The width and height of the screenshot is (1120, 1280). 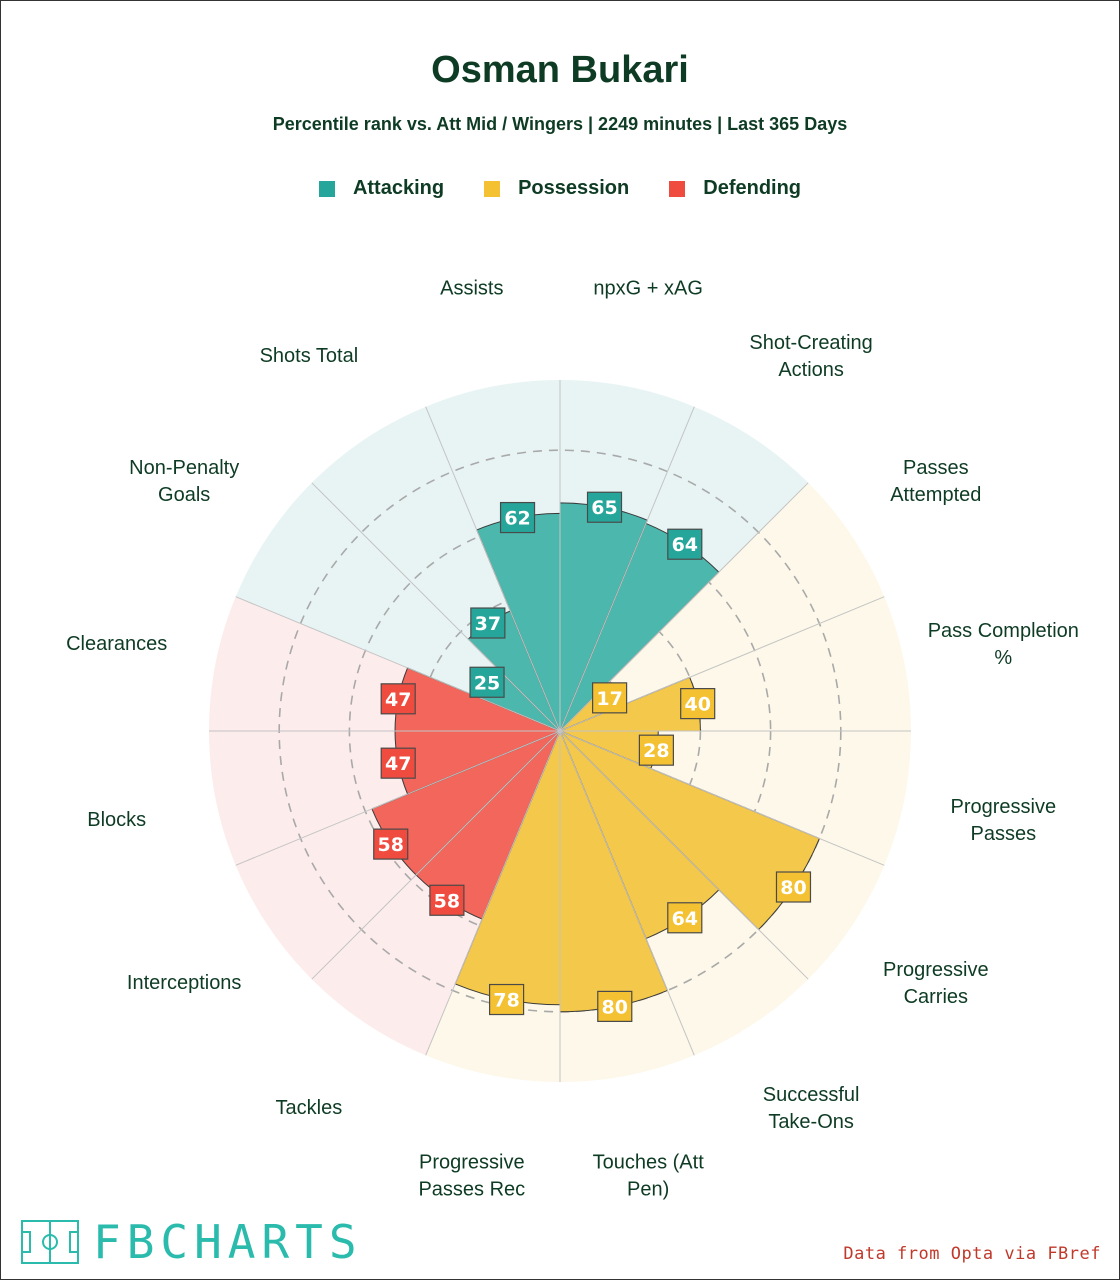 I want to click on fbcharts-logo: FBCHARTS, so click(x=192, y=1242).